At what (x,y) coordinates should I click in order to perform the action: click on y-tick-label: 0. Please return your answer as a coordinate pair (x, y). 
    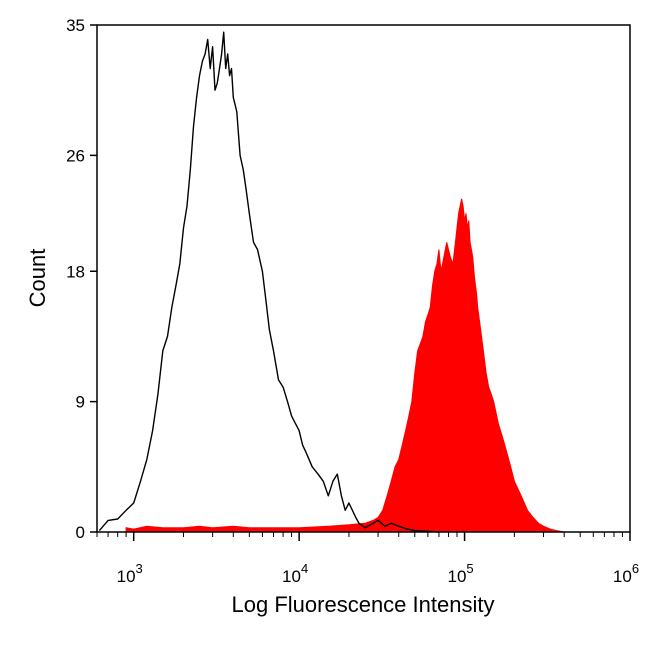
    Looking at the image, I should click on (80, 532).